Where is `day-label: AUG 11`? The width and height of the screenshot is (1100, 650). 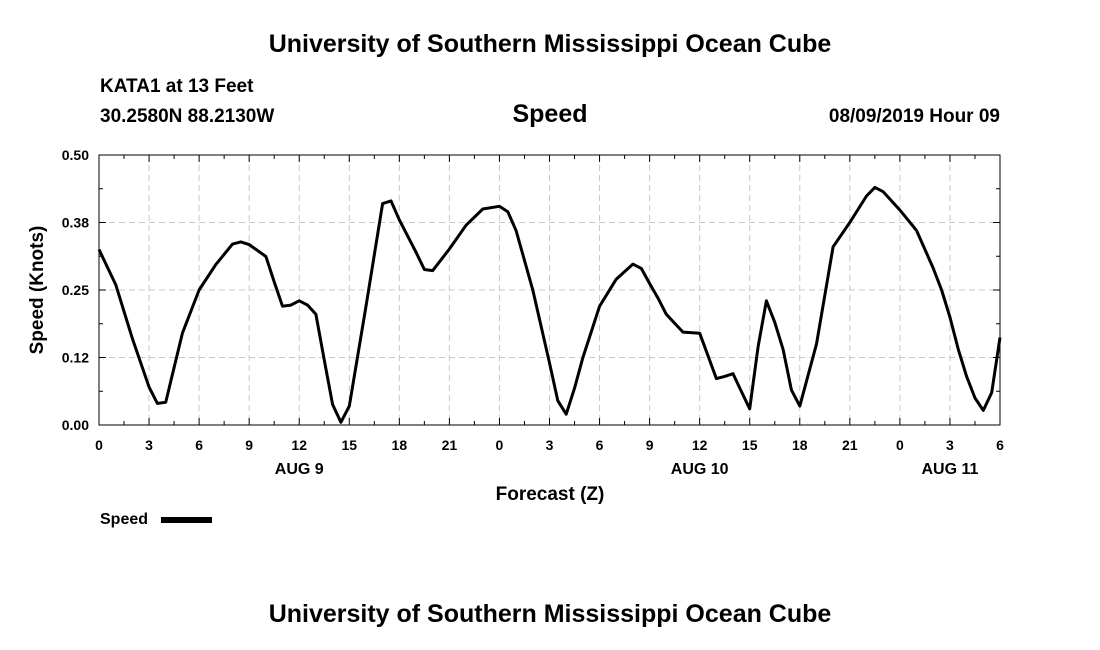
day-label: AUG 11 is located at coordinates (949, 469).